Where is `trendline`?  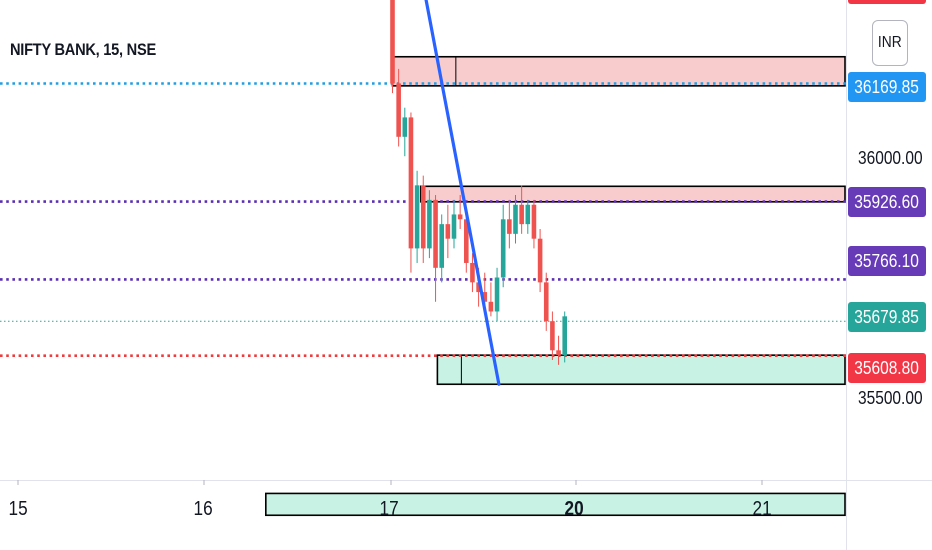 trendline is located at coordinates (462, 193).